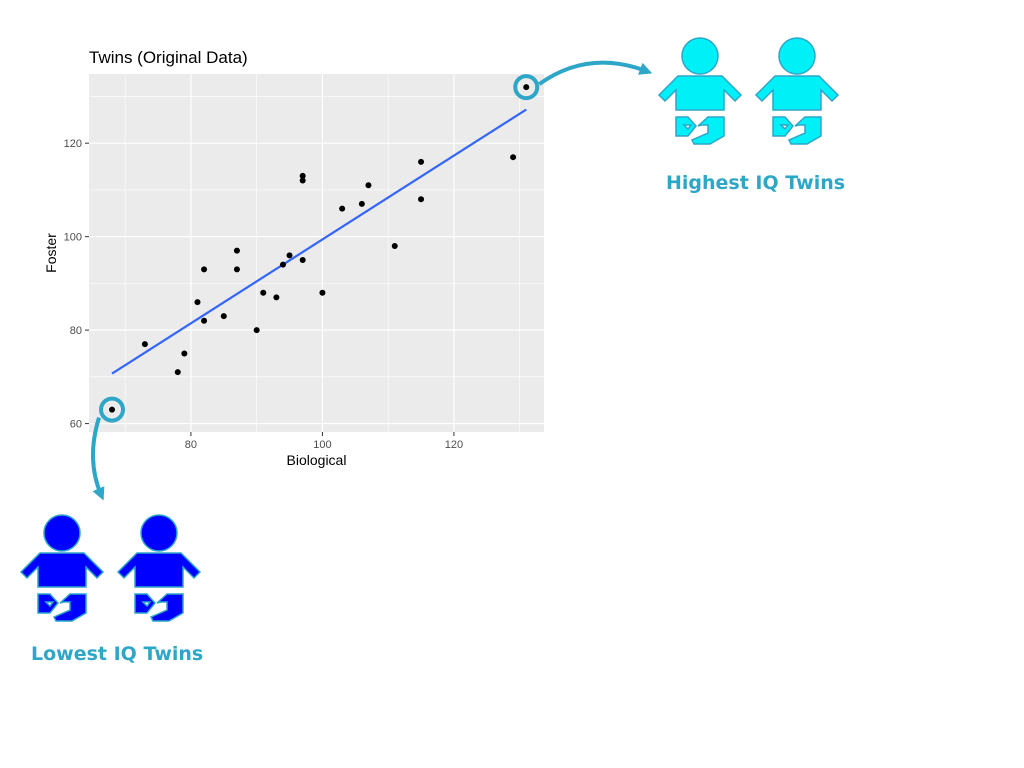 The height and width of the screenshot is (768, 1024). Describe the element at coordinates (168, 57) in the screenshot. I see `chart-title: Twins (Original Data)` at that location.